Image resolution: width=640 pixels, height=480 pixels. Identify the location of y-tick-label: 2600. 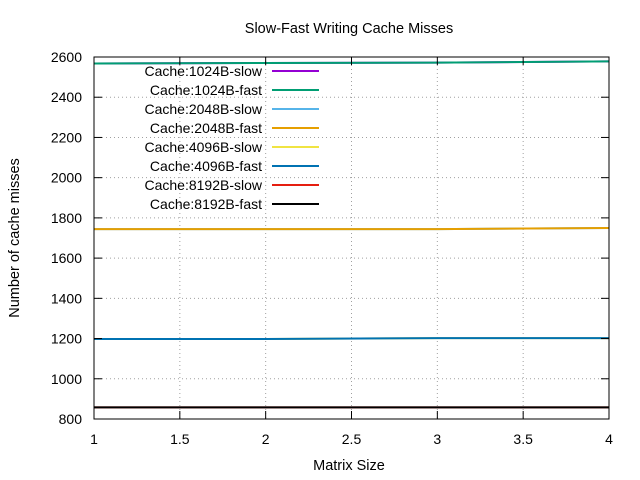
(66, 57).